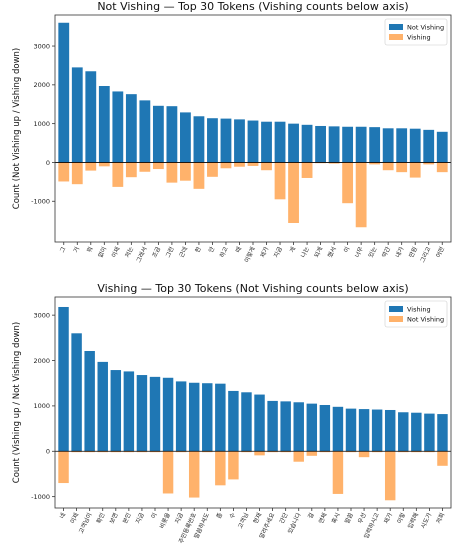 This screenshot has height=556, width=461. What do you see at coordinates (129, 252) in the screenshot?
I see `x-tick-label: 저는` at bounding box center [129, 252].